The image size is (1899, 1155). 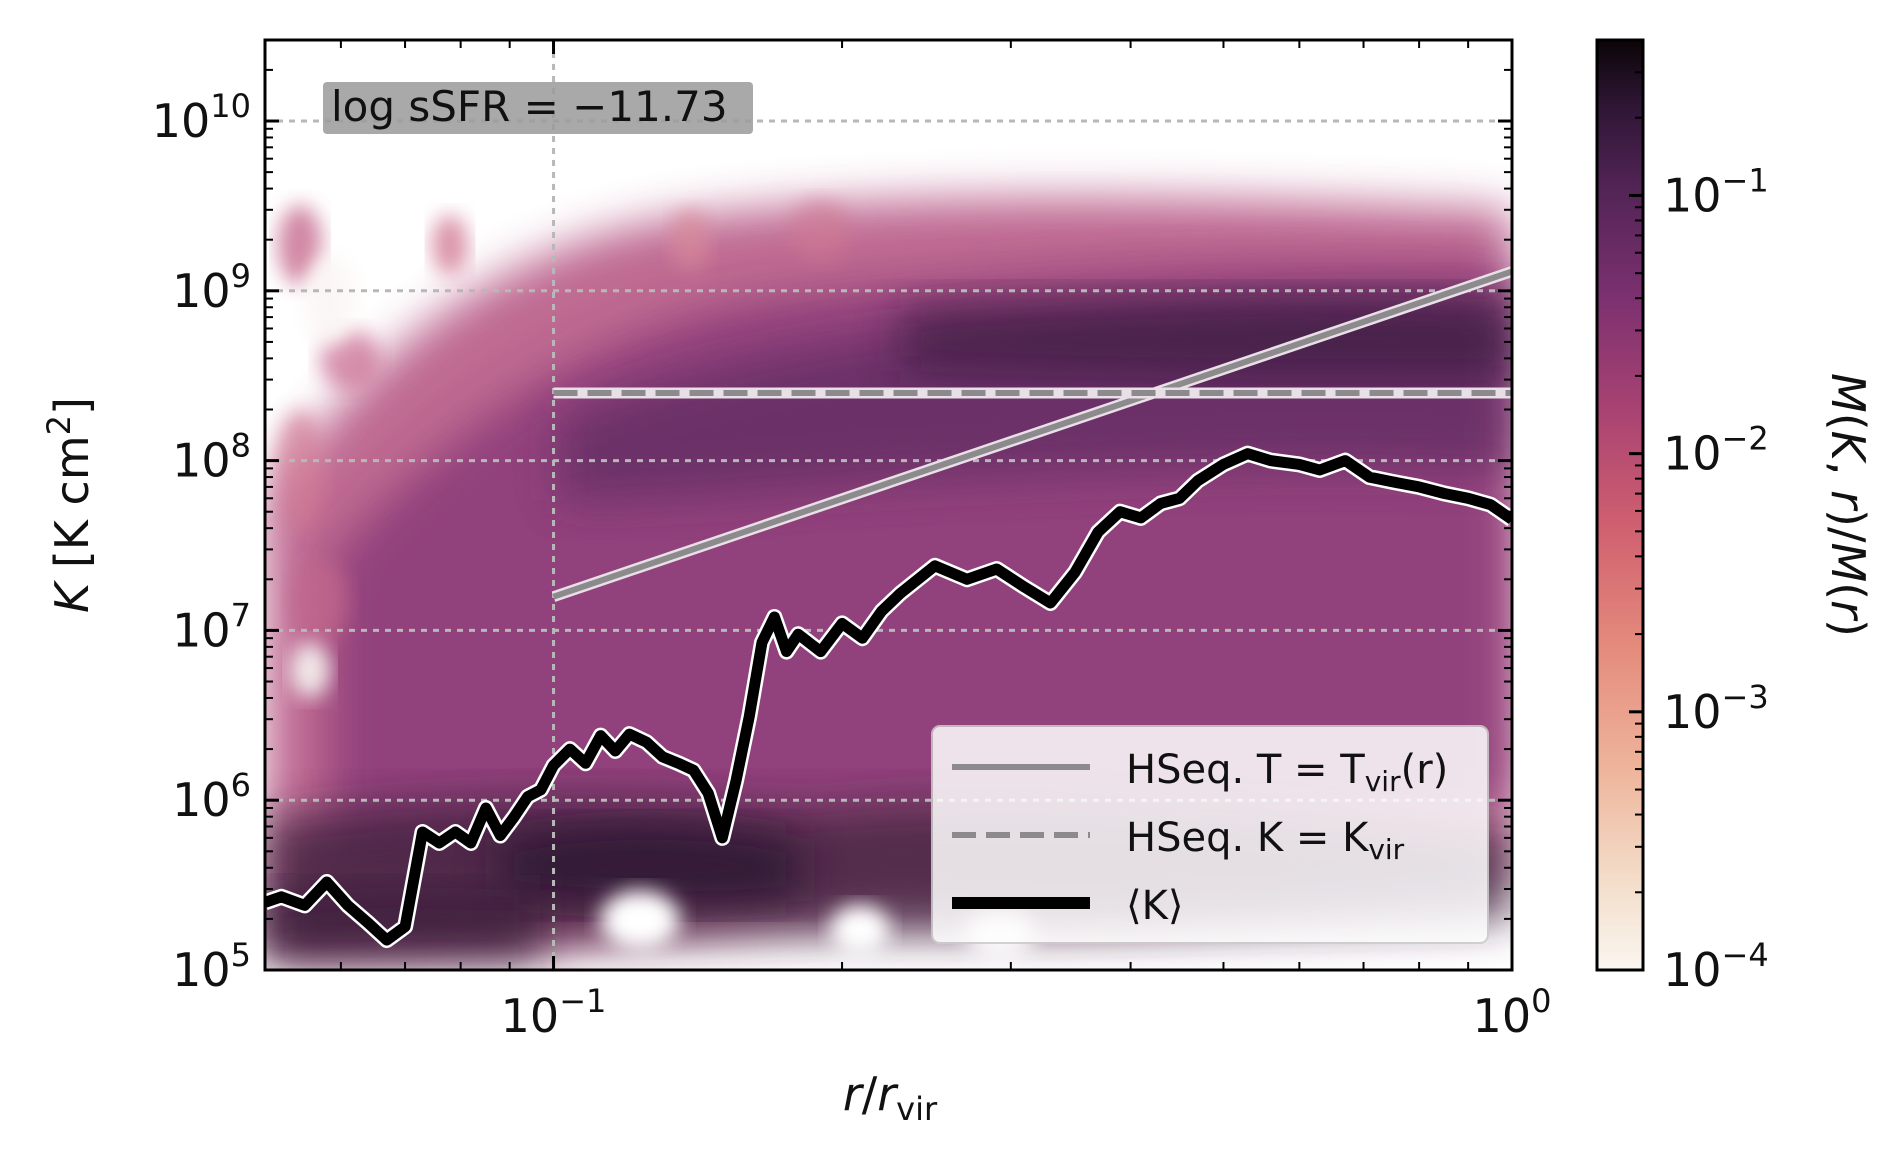 What do you see at coordinates (1154, 906) in the screenshot?
I see `legend-label-meank: ⟨K⟩` at bounding box center [1154, 906].